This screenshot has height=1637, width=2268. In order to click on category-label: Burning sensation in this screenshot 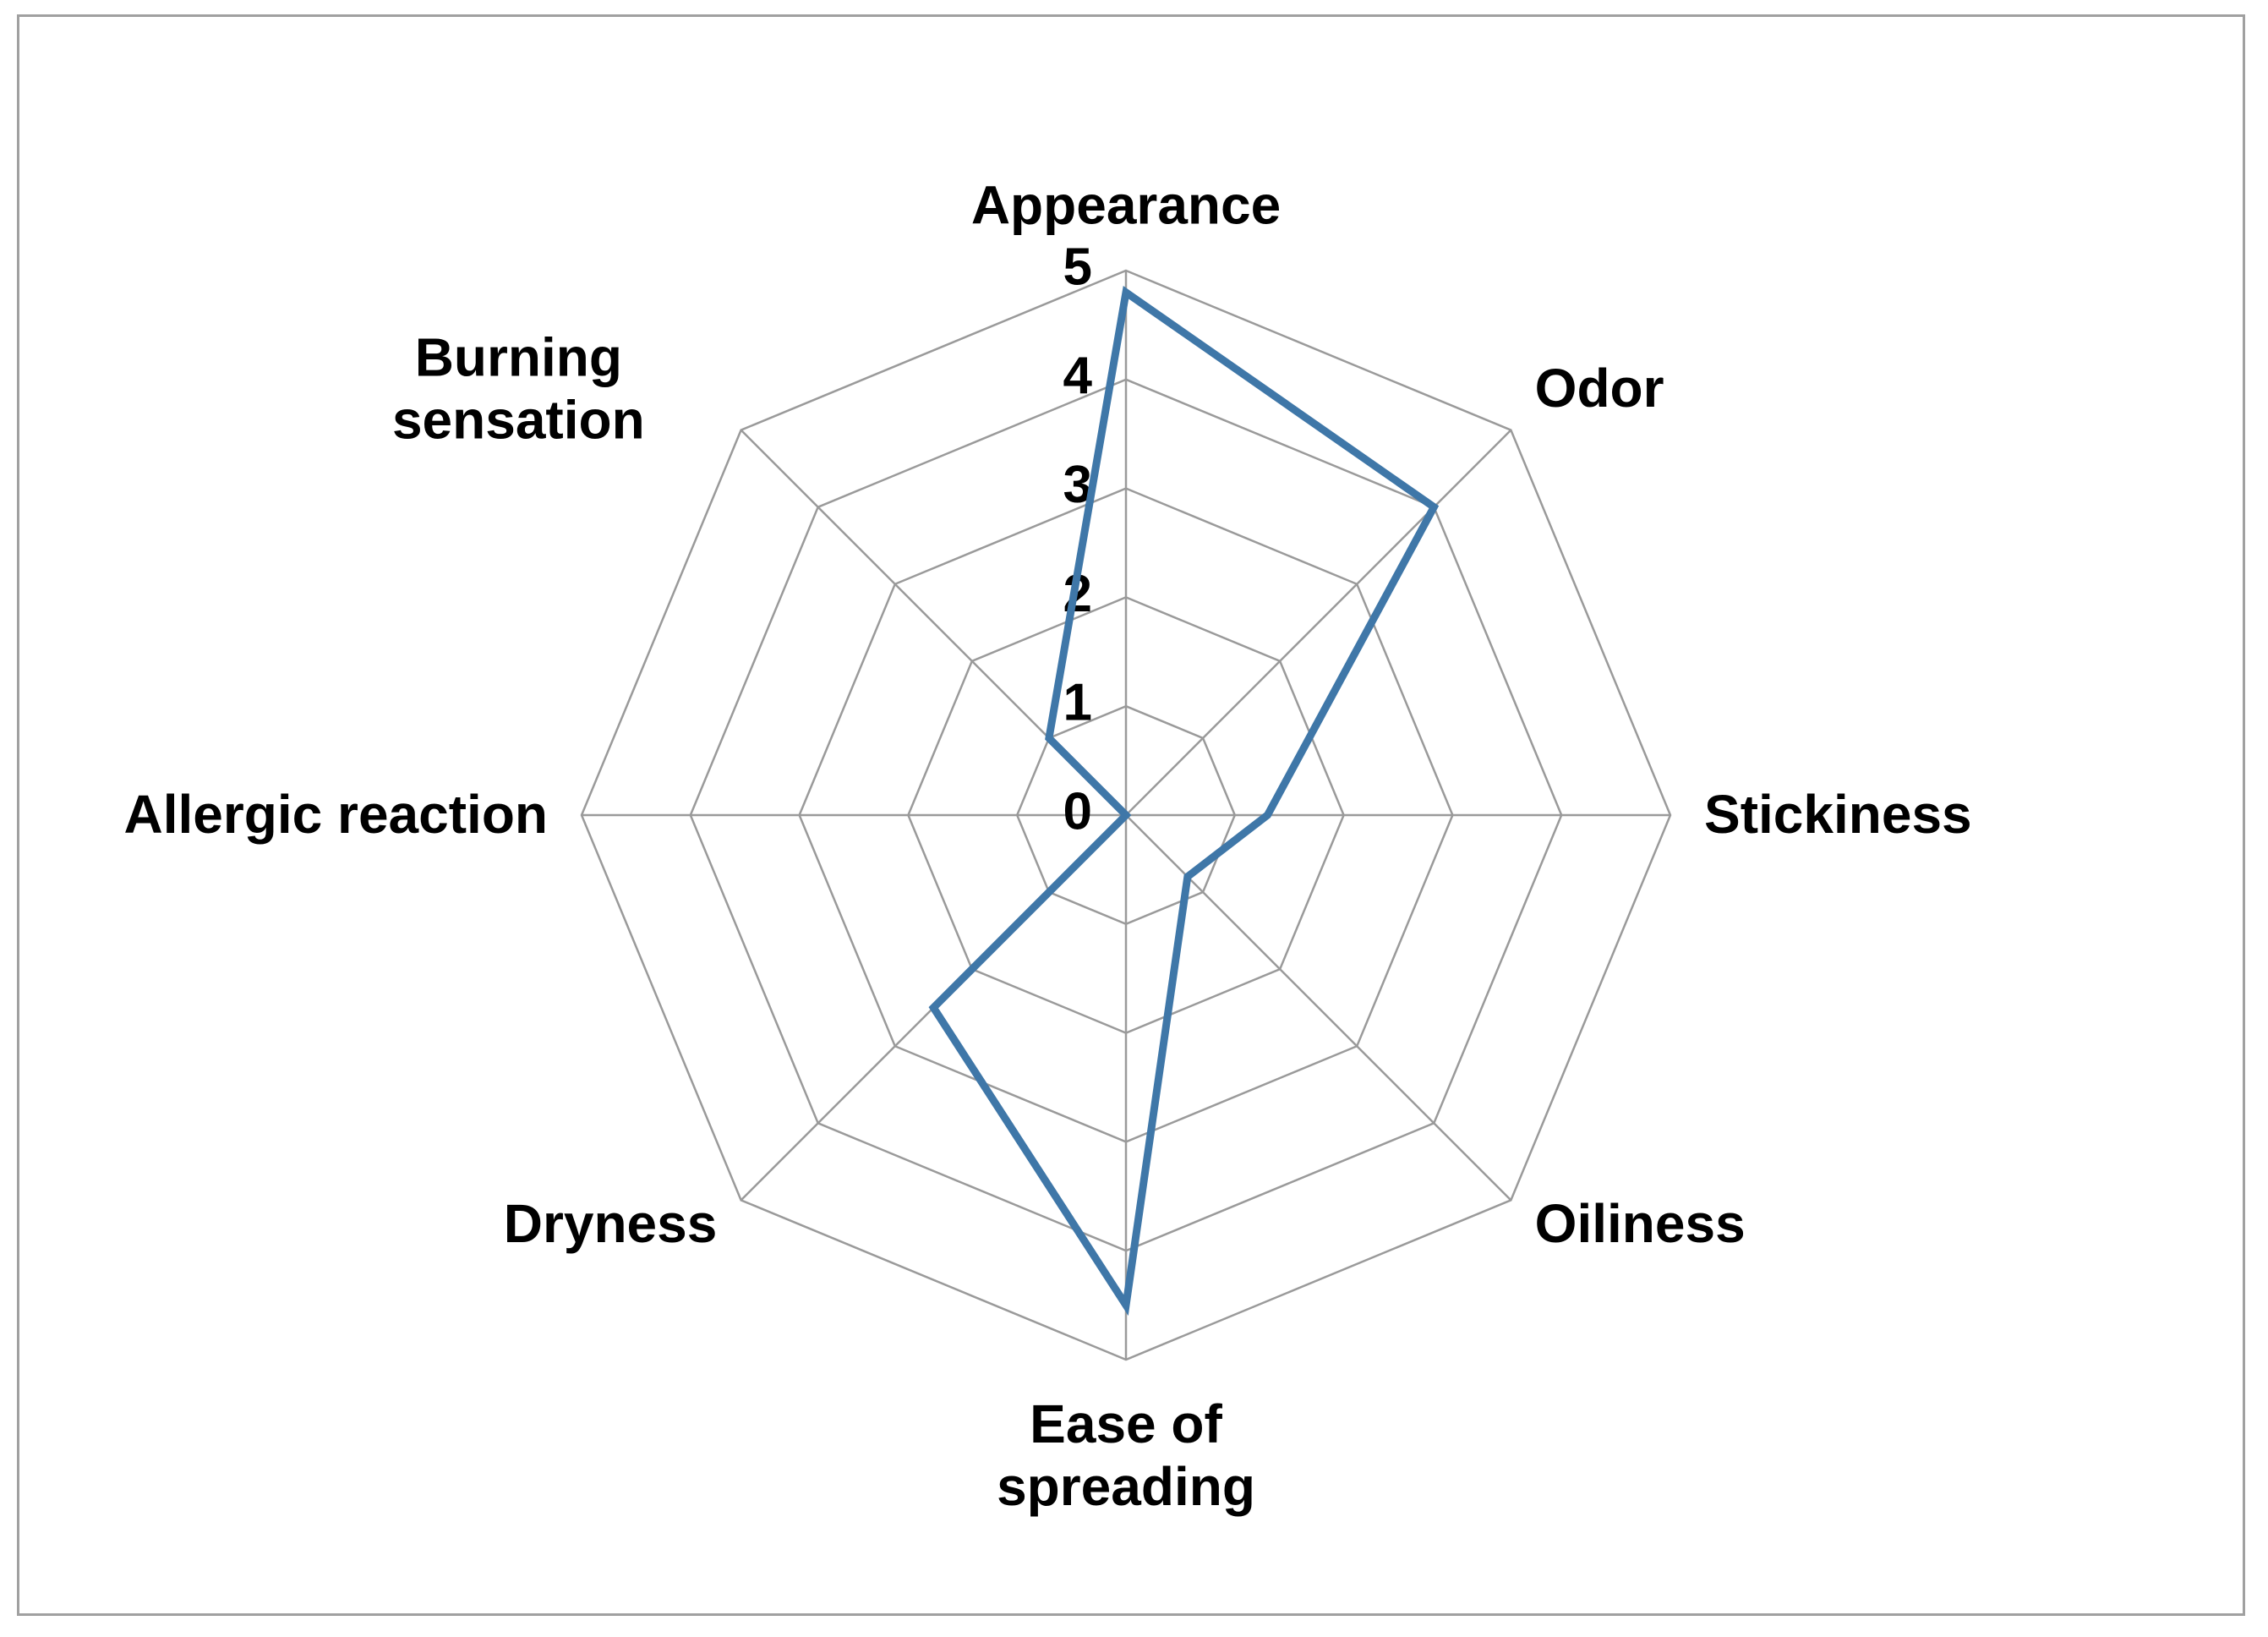, I will do `click(518, 389)`.